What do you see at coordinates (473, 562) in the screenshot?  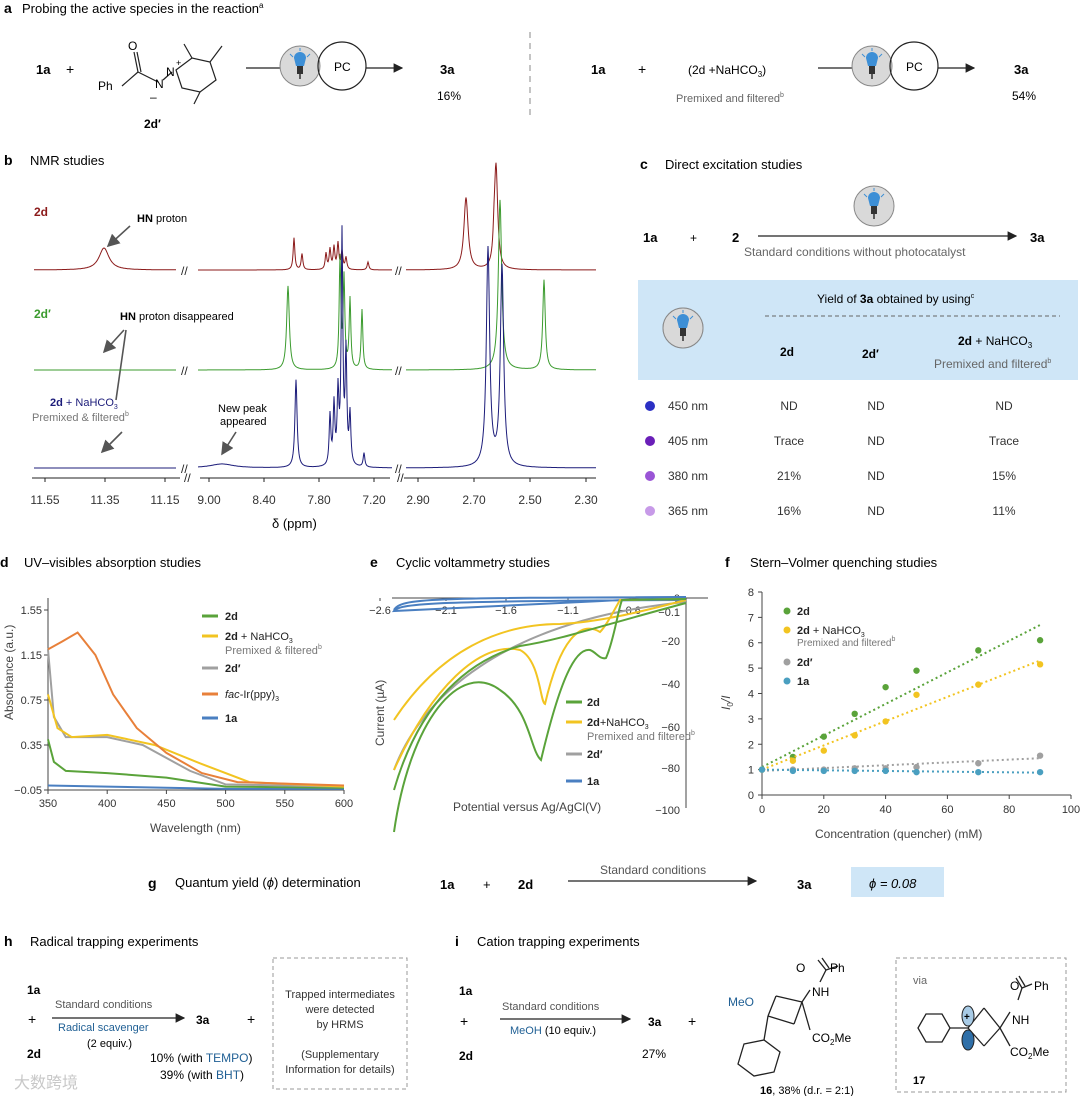 I see `panel-e-title: Cyclic voltammetry studies` at bounding box center [473, 562].